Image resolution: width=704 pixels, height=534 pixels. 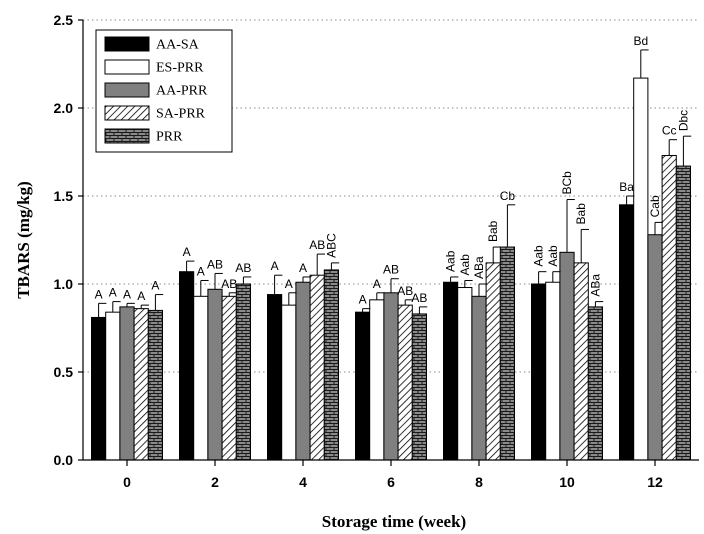 I want to click on x-axis-ticks: 0 2 4 6 8 10 12, so click(x=393, y=475).